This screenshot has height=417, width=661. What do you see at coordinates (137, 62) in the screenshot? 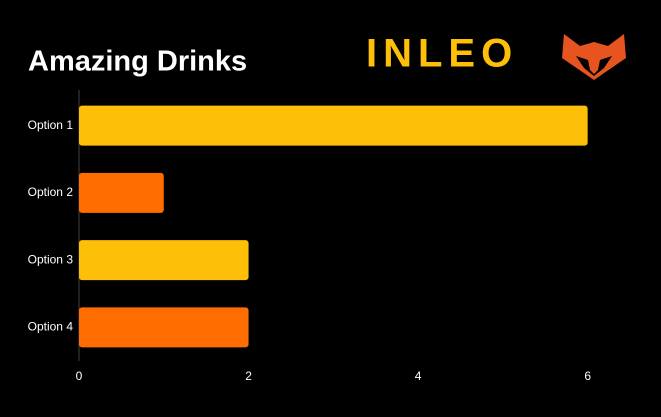
I see `chart-title: Amazing Drinks` at bounding box center [137, 62].